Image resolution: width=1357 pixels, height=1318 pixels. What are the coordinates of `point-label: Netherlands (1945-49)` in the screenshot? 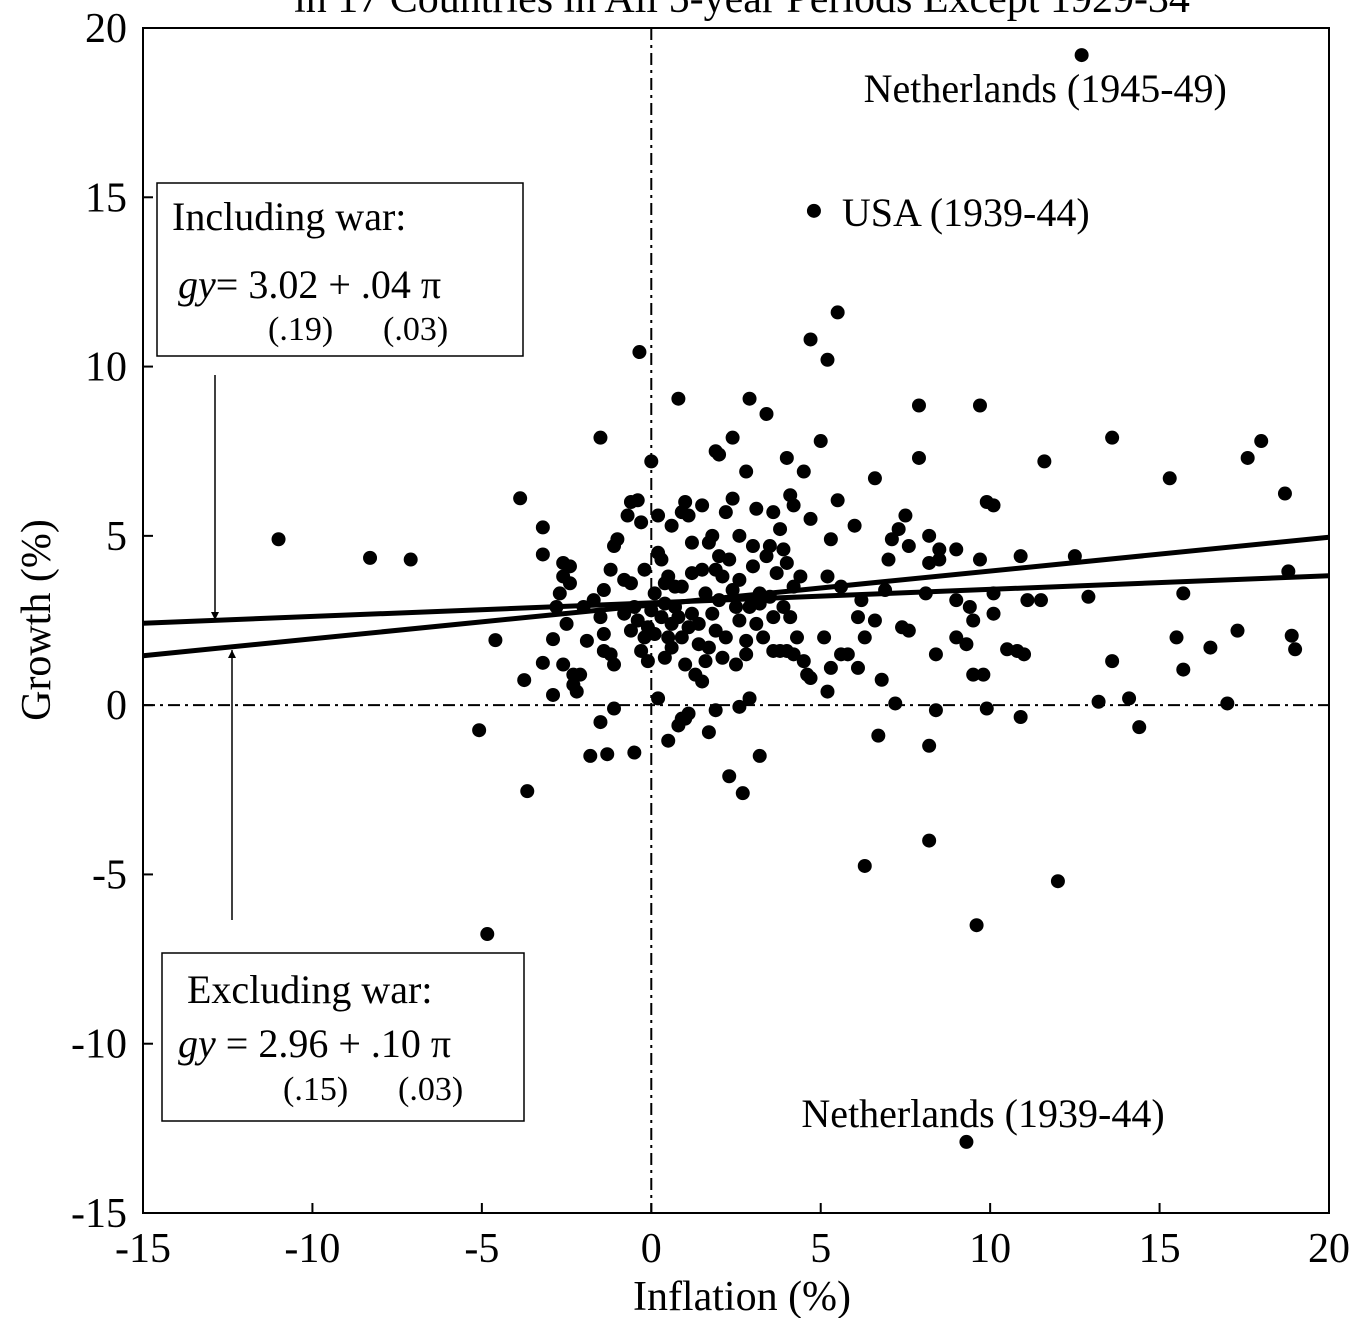 It's located at (1045, 88).